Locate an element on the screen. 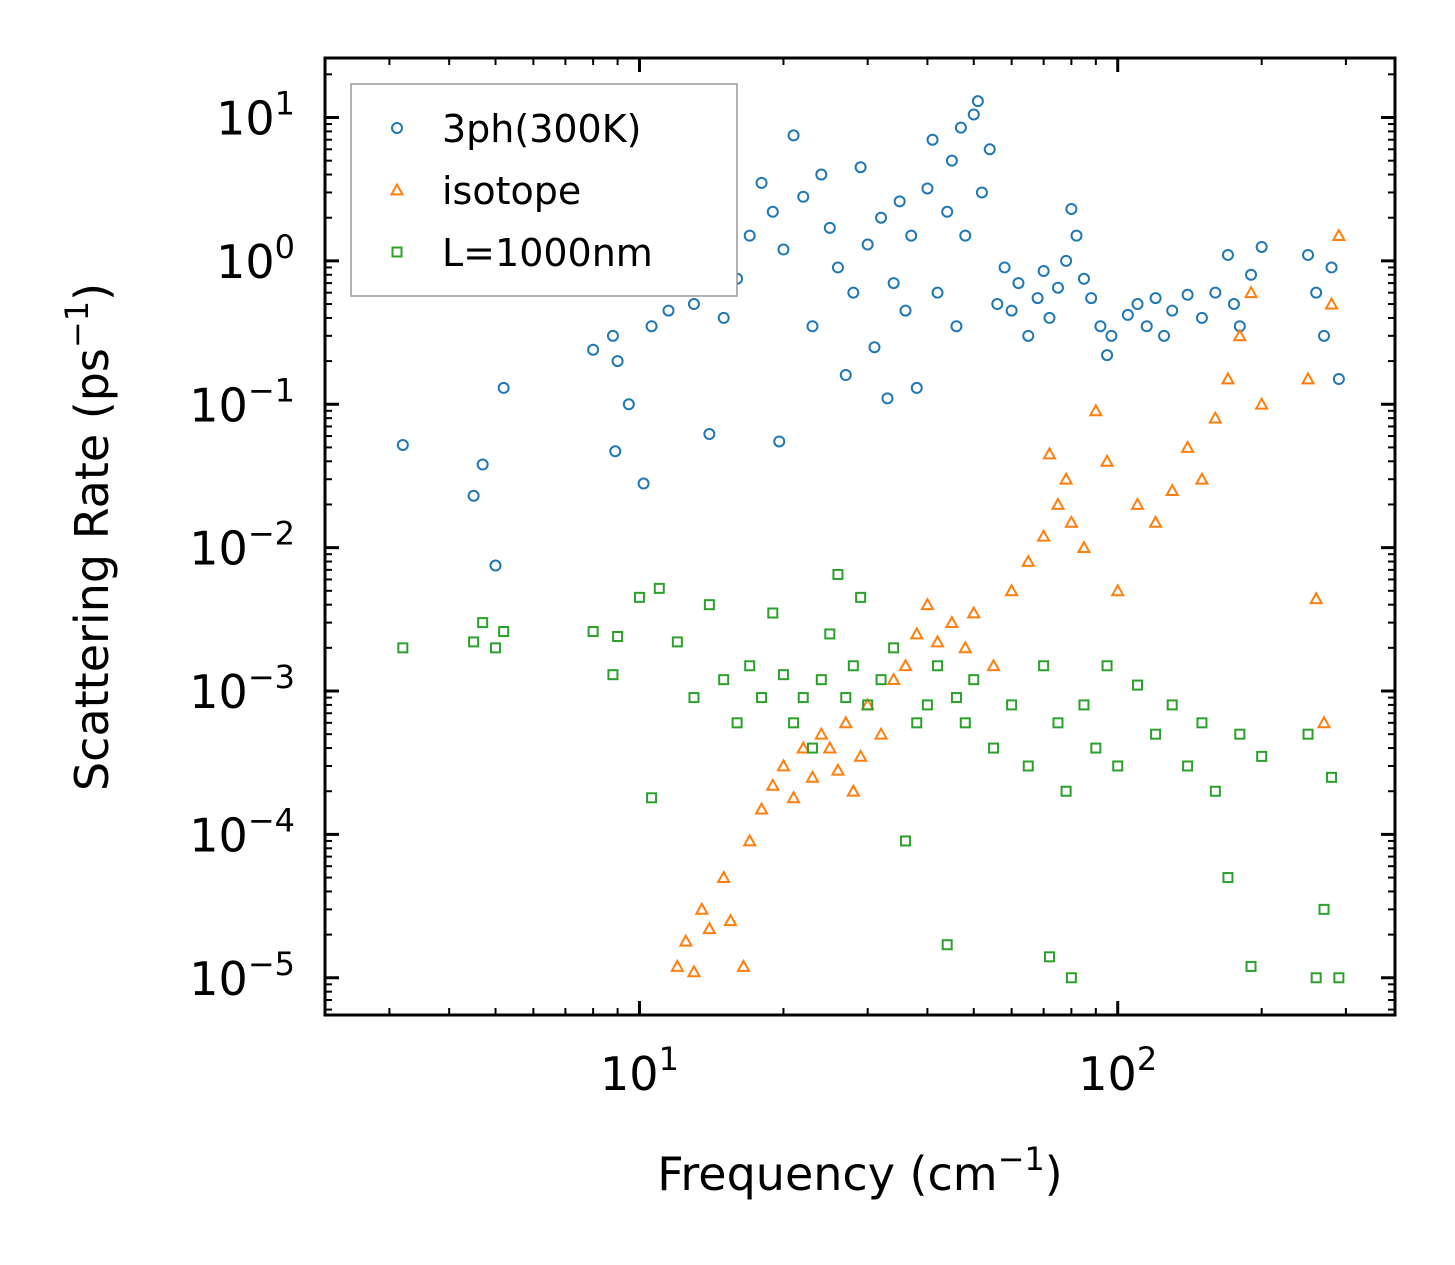 Image resolution: width=1455 pixels, height=1265 pixels. y-axis-label: Scattering Rate (ps−1) is located at coordinates (88, 537).